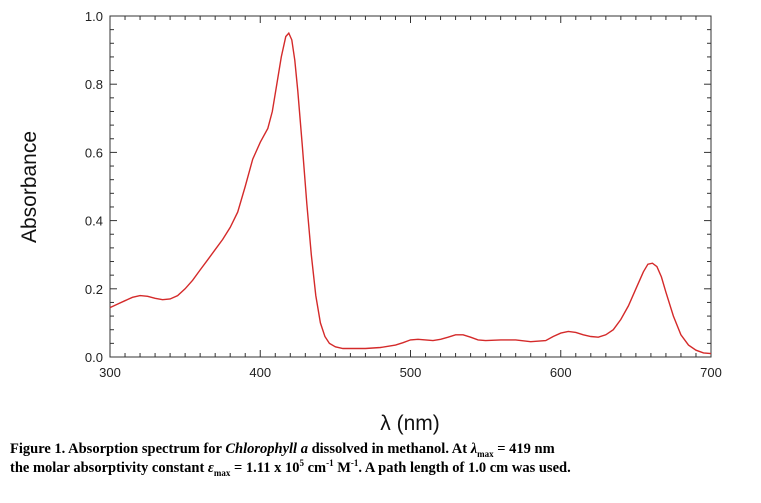  Describe the element at coordinates (389, 449) in the screenshot. I see `caption-text: dissolved in methanol. At` at that location.